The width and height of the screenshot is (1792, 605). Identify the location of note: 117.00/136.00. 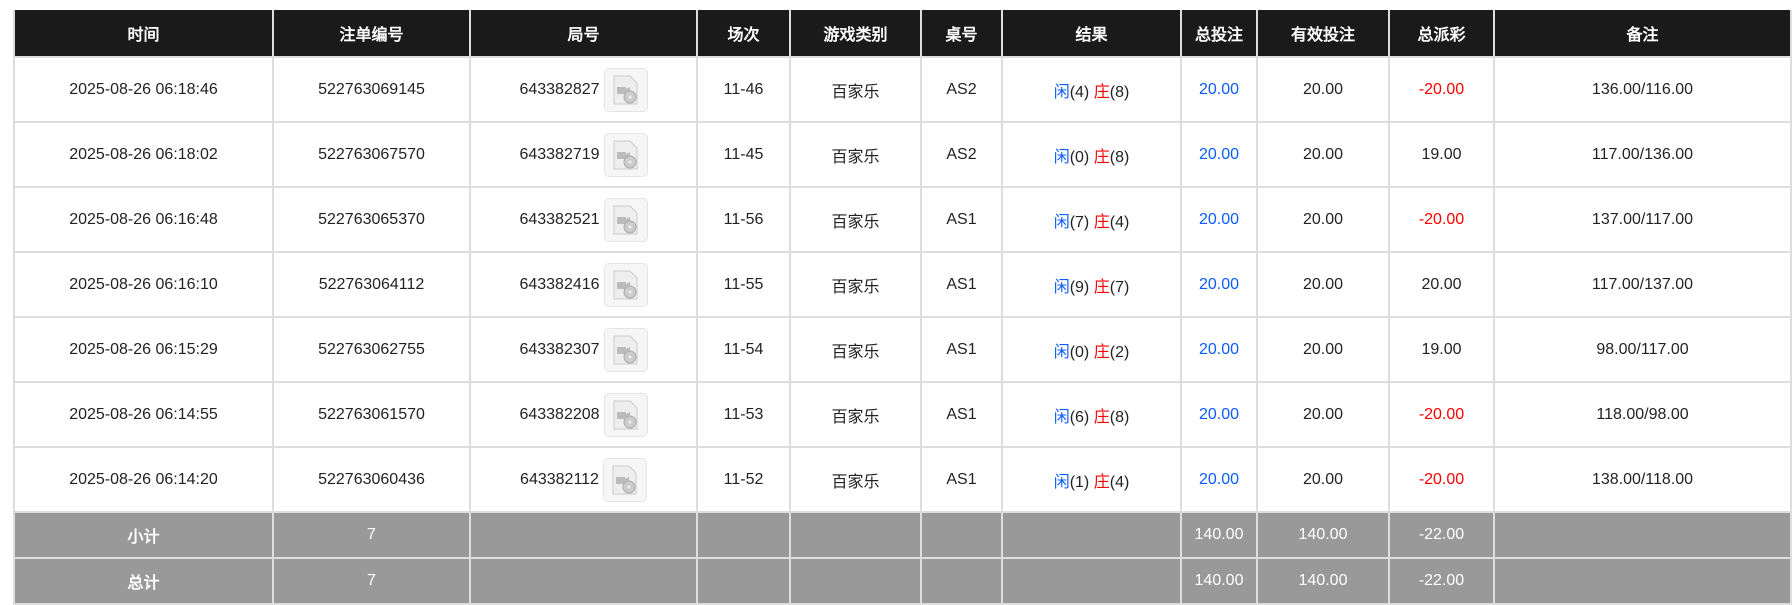
(1642, 154).